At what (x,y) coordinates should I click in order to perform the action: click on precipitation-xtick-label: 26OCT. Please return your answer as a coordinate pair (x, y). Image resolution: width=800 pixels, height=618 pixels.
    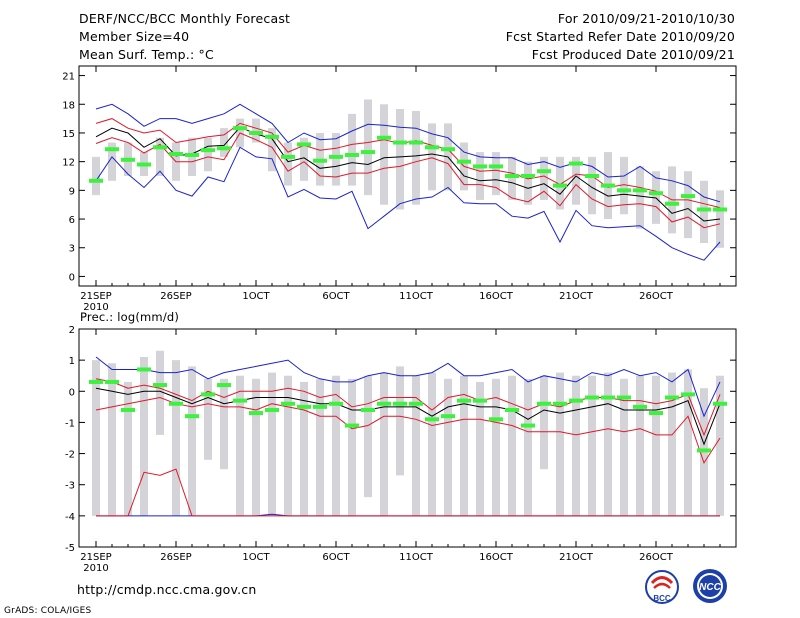
    Looking at the image, I should click on (656, 557).